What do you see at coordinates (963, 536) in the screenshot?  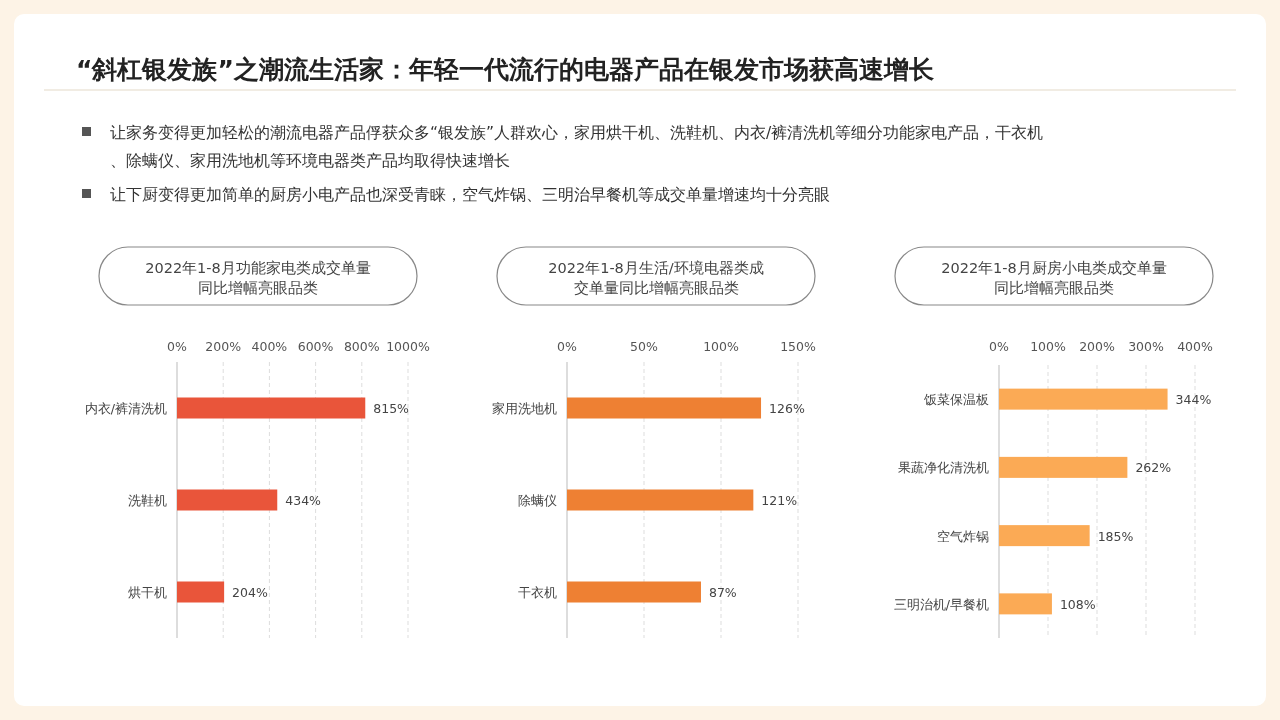 I see `y-tick-label: 空气炸锅` at bounding box center [963, 536].